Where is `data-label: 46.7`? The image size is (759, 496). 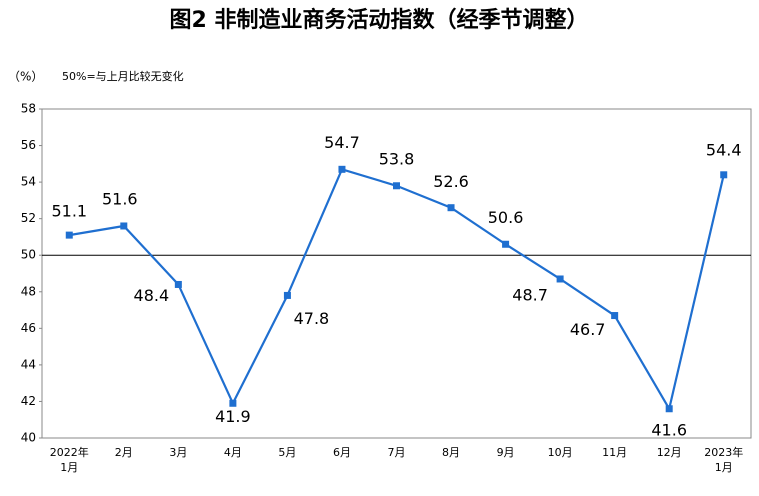 data-label: 46.7 is located at coordinates (588, 329).